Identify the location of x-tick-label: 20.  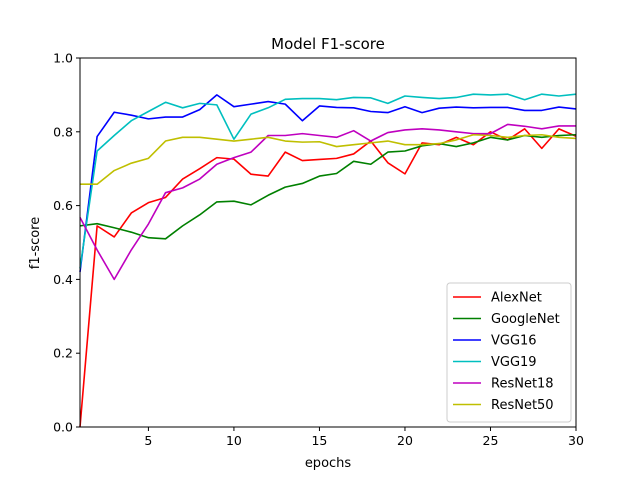
(405, 440).